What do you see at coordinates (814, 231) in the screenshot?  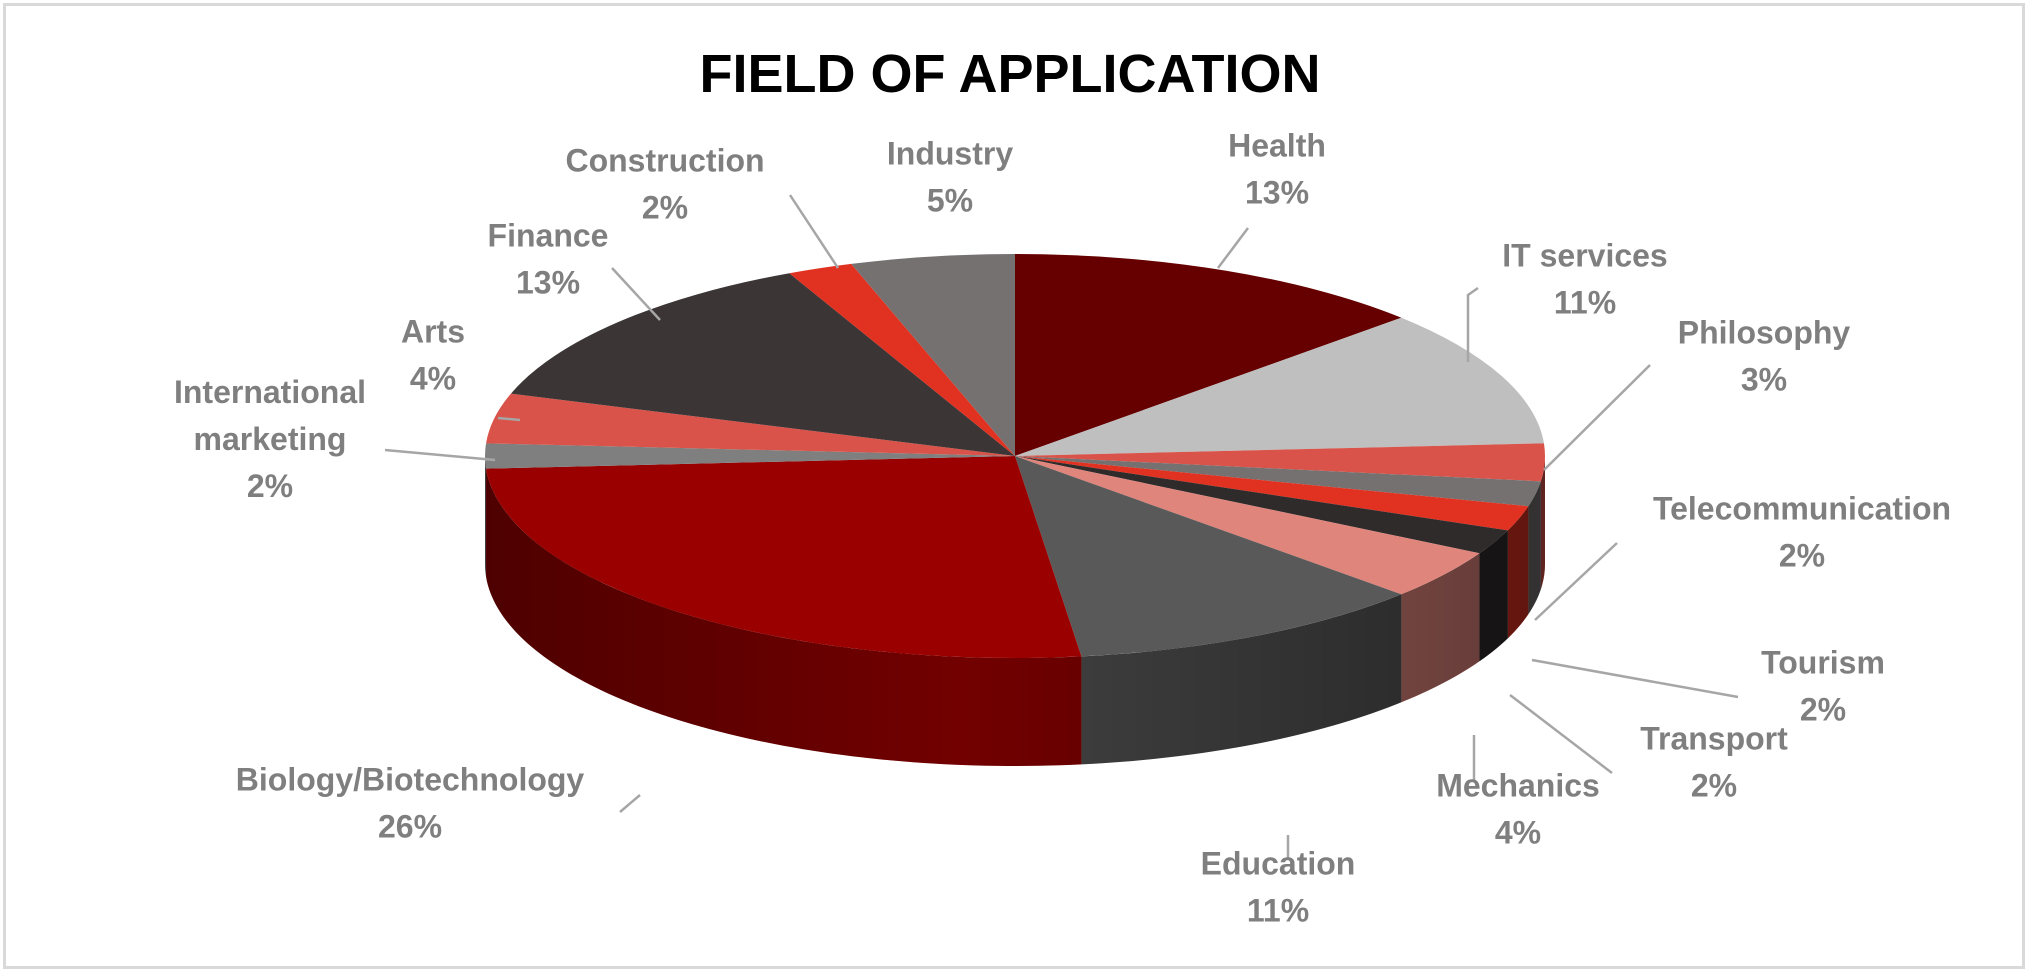 I see `leader-line-construction` at bounding box center [814, 231].